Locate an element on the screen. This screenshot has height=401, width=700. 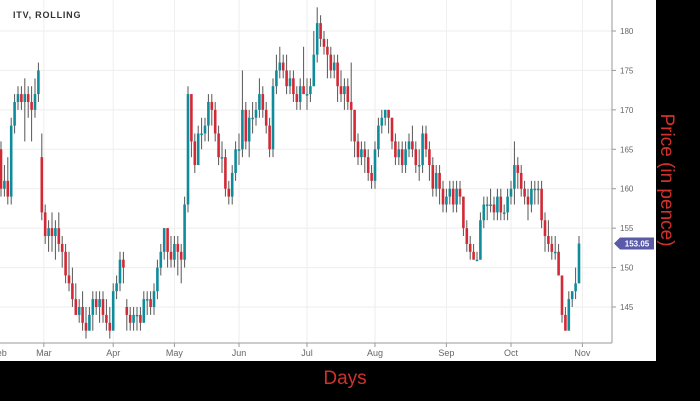
y-tick-label: 150 is located at coordinates (627, 268).